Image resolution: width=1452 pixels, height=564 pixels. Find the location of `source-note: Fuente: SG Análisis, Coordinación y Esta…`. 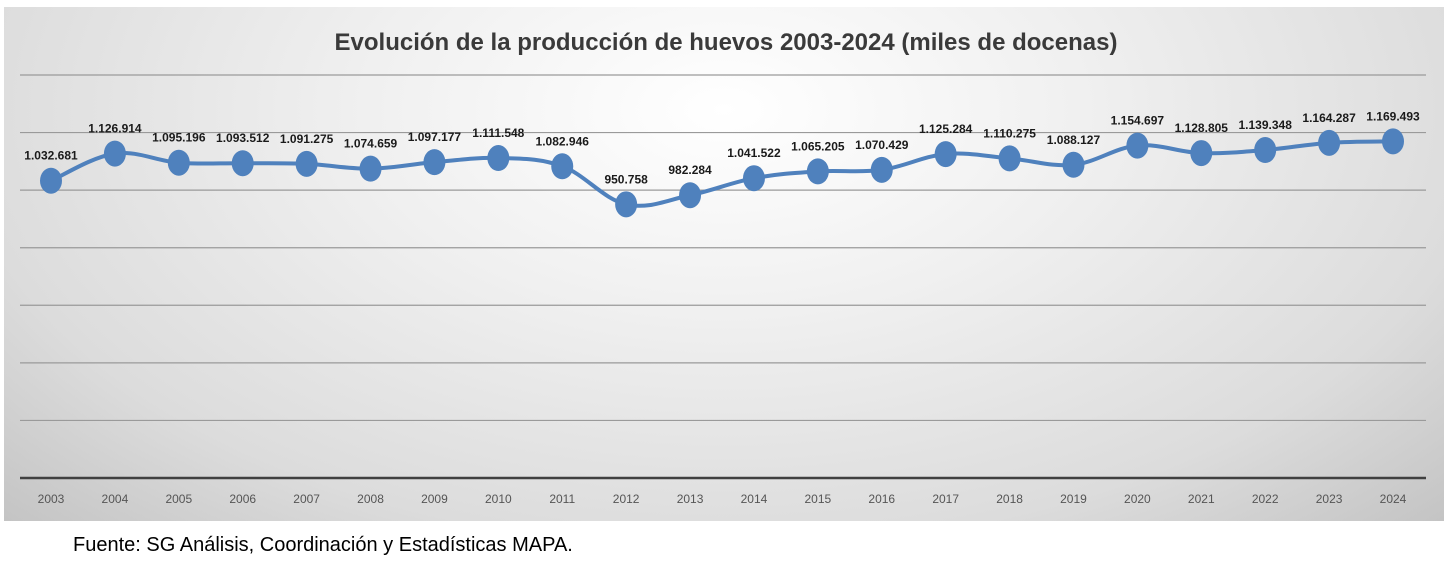

source-note: Fuente: SG Análisis, Coordinación y Esta… is located at coordinates (323, 545).